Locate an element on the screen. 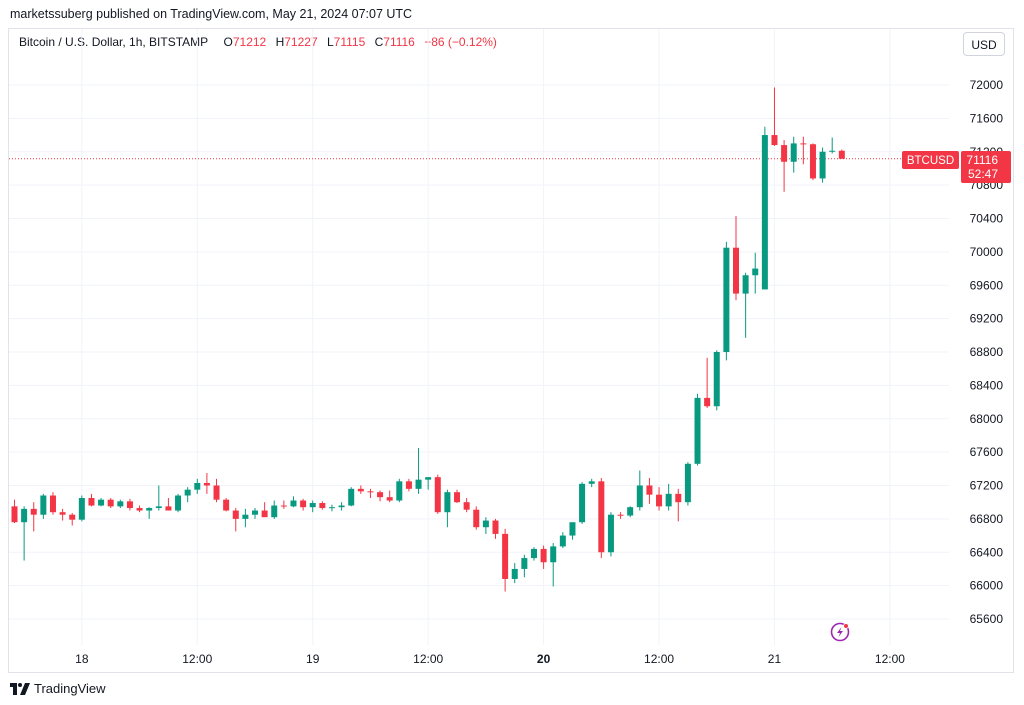 The height and width of the screenshot is (705, 1024). y-tick-label: 67600 is located at coordinates (987, 452).